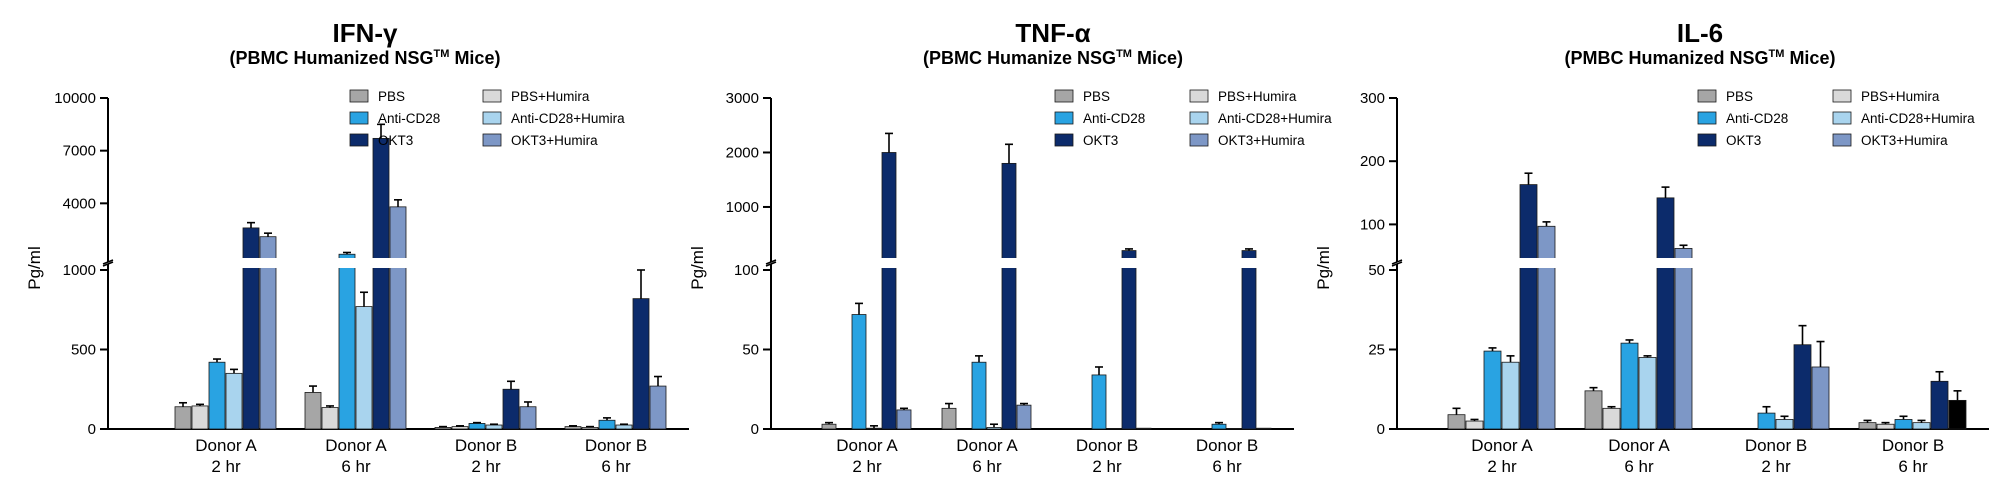  Describe the element at coordinates (79, 151) in the screenshot. I see `y-tick-label: 7000` at that location.